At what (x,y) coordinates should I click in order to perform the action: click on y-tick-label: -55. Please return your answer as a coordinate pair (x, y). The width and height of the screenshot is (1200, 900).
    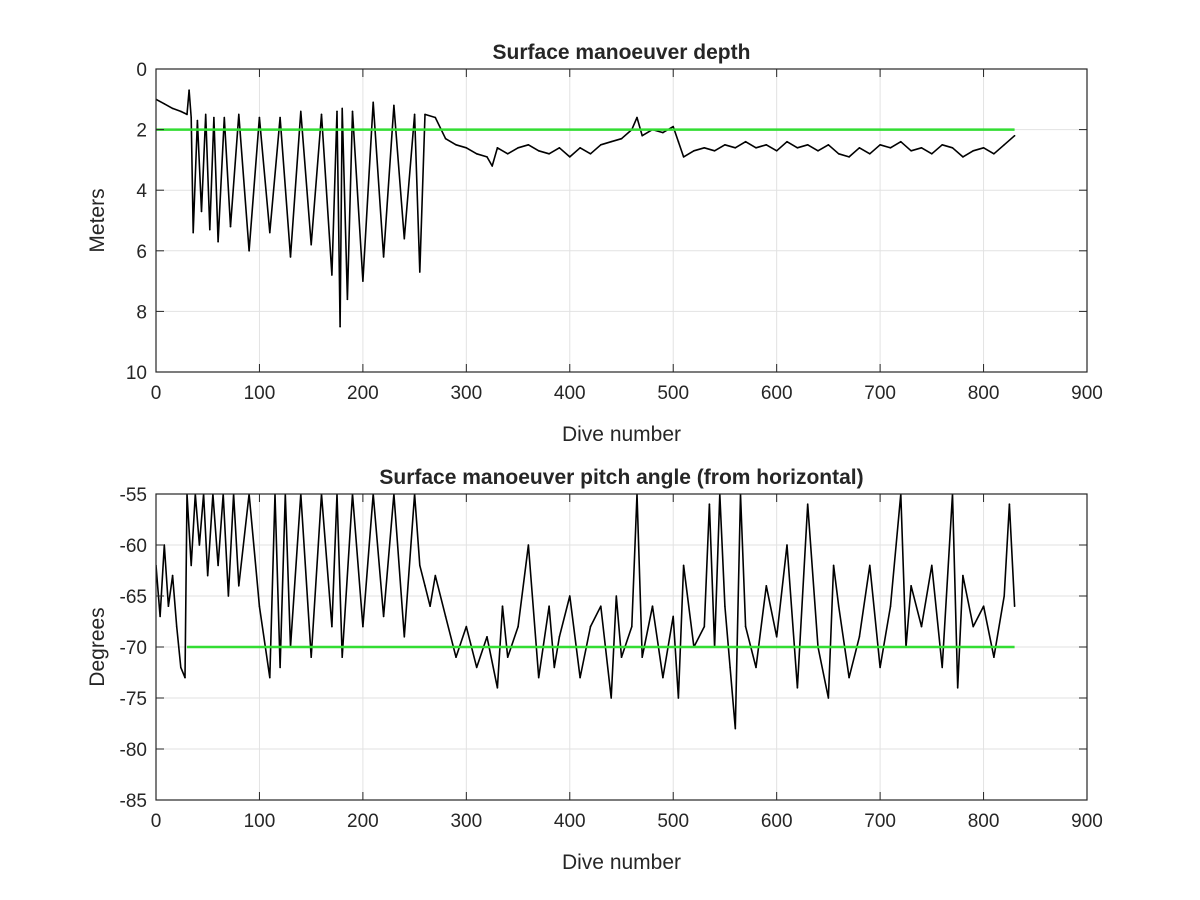
    Looking at the image, I should click on (133, 495).